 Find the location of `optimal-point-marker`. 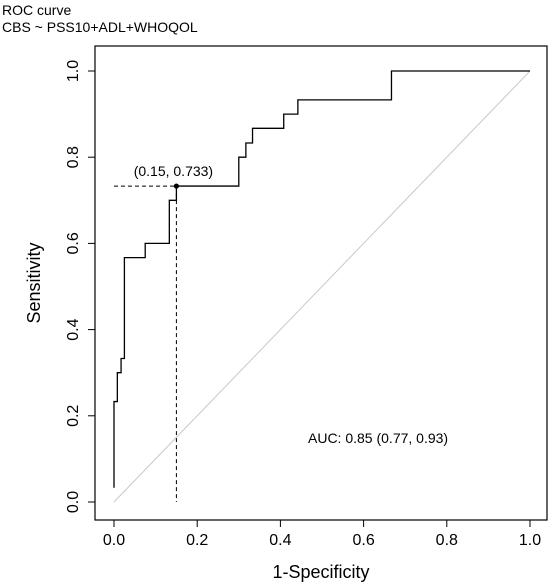

optimal-point-marker is located at coordinates (176, 186).